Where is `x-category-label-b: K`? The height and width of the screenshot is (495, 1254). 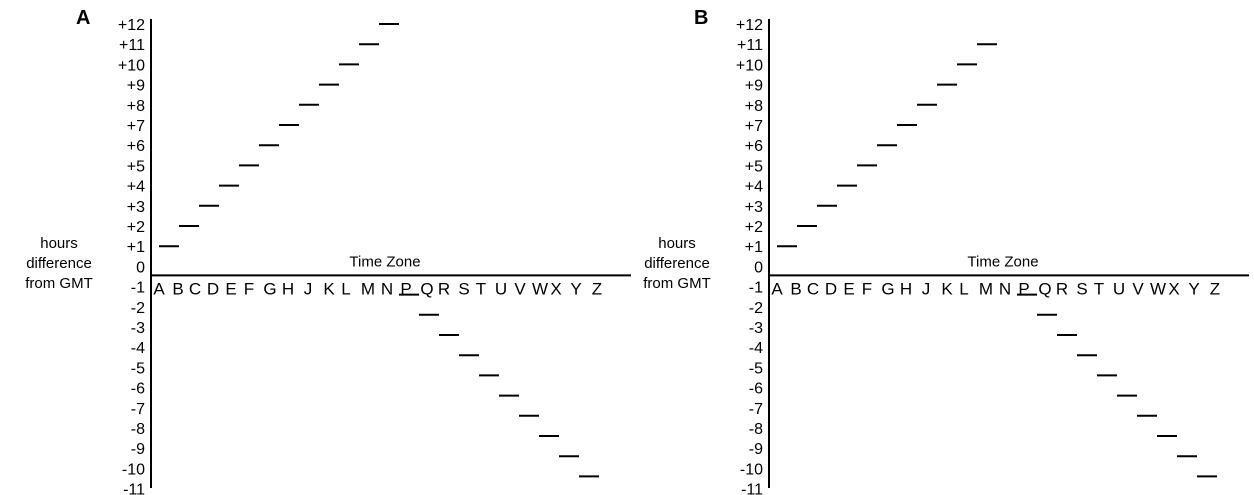 x-category-label-b: K is located at coordinates (947, 288).